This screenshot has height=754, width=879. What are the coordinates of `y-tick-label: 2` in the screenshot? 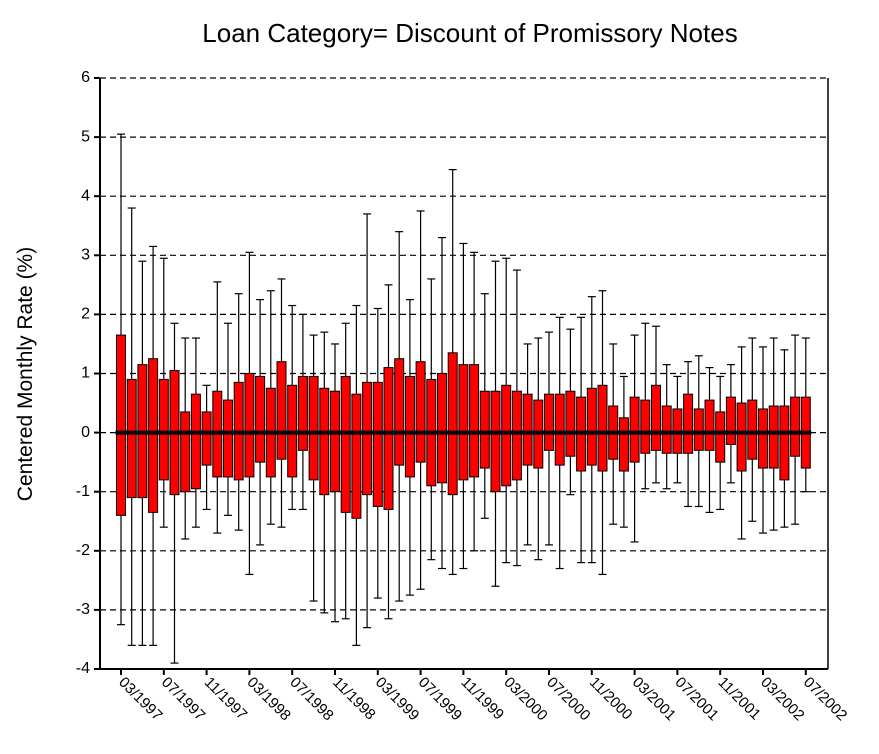 It's located at (85, 314).